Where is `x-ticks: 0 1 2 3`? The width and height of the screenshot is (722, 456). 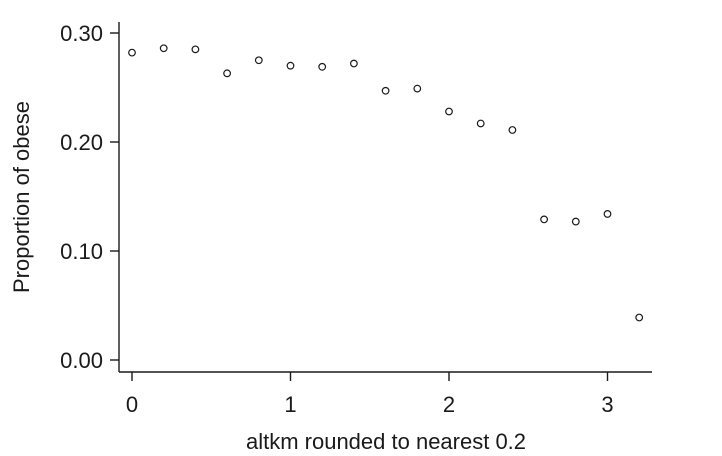
x-ticks: 0 1 2 3 is located at coordinates (370, 394).